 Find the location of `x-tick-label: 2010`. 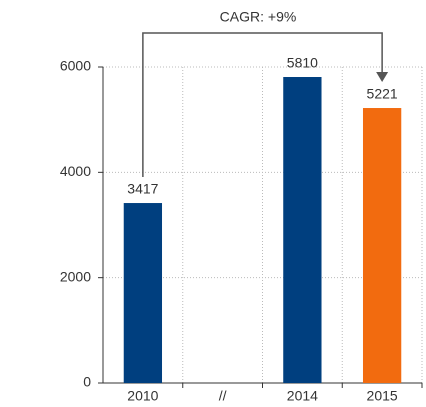

x-tick-label: 2010 is located at coordinates (142, 396).